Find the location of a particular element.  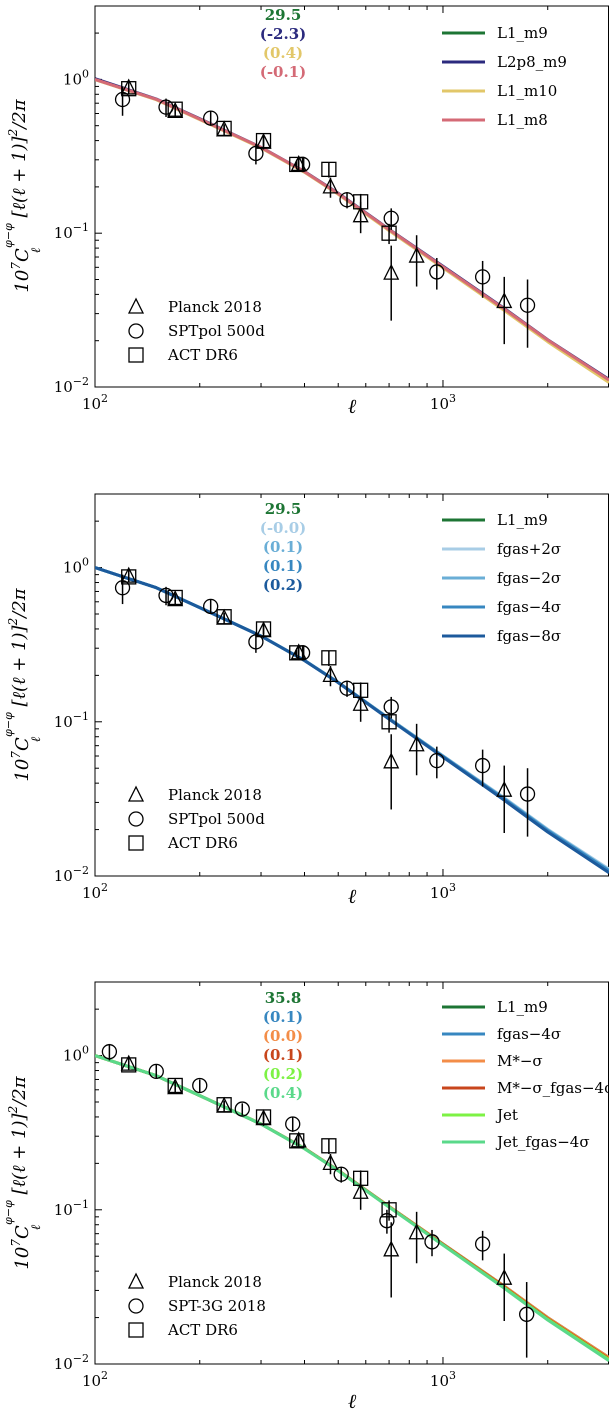

legend-marker-square is located at coordinates (136, 843).